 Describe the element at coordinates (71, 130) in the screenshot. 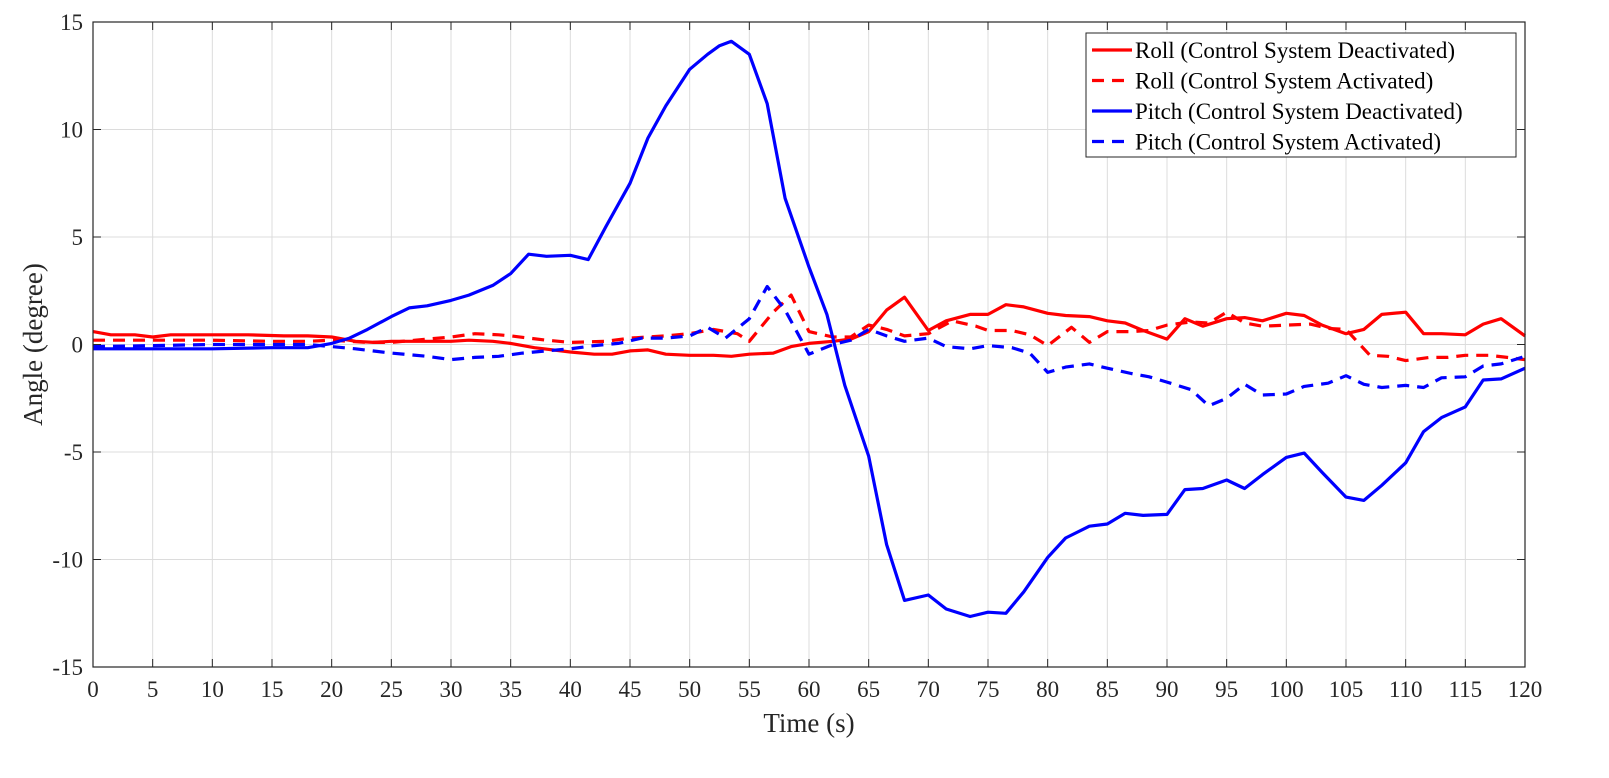

I see `y-tick-label: 10` at that location.